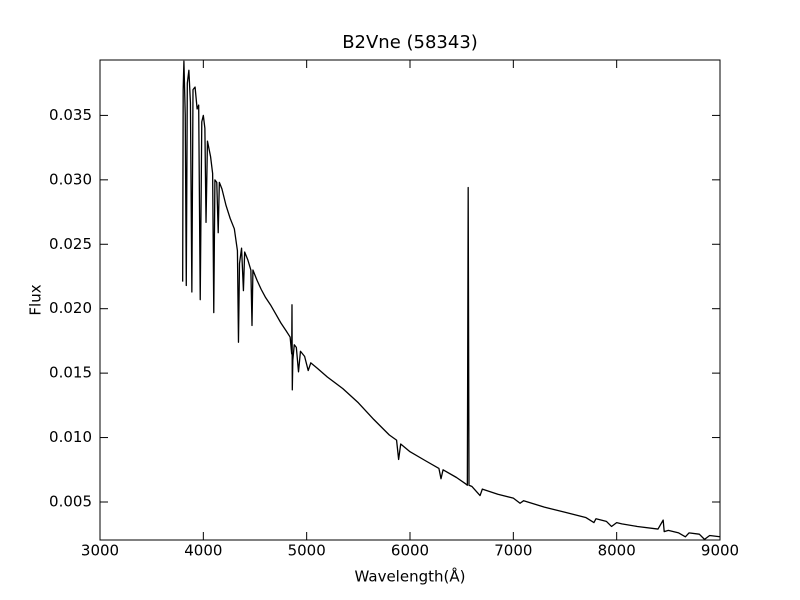 The image size is (800, 600). I want to click on x-tick-label: 6000, so click(410, 551).